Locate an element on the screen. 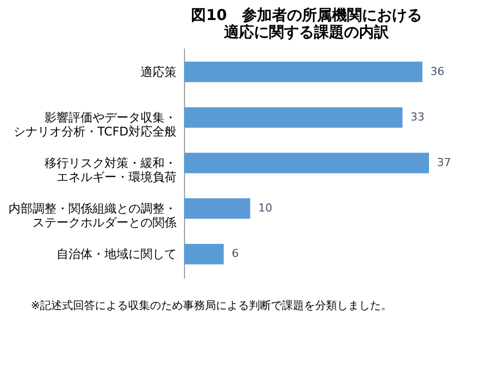  chart-title: 図10 参加者の所属機関における適応に関する課題の内訳 is located at coordinates (306, 23).